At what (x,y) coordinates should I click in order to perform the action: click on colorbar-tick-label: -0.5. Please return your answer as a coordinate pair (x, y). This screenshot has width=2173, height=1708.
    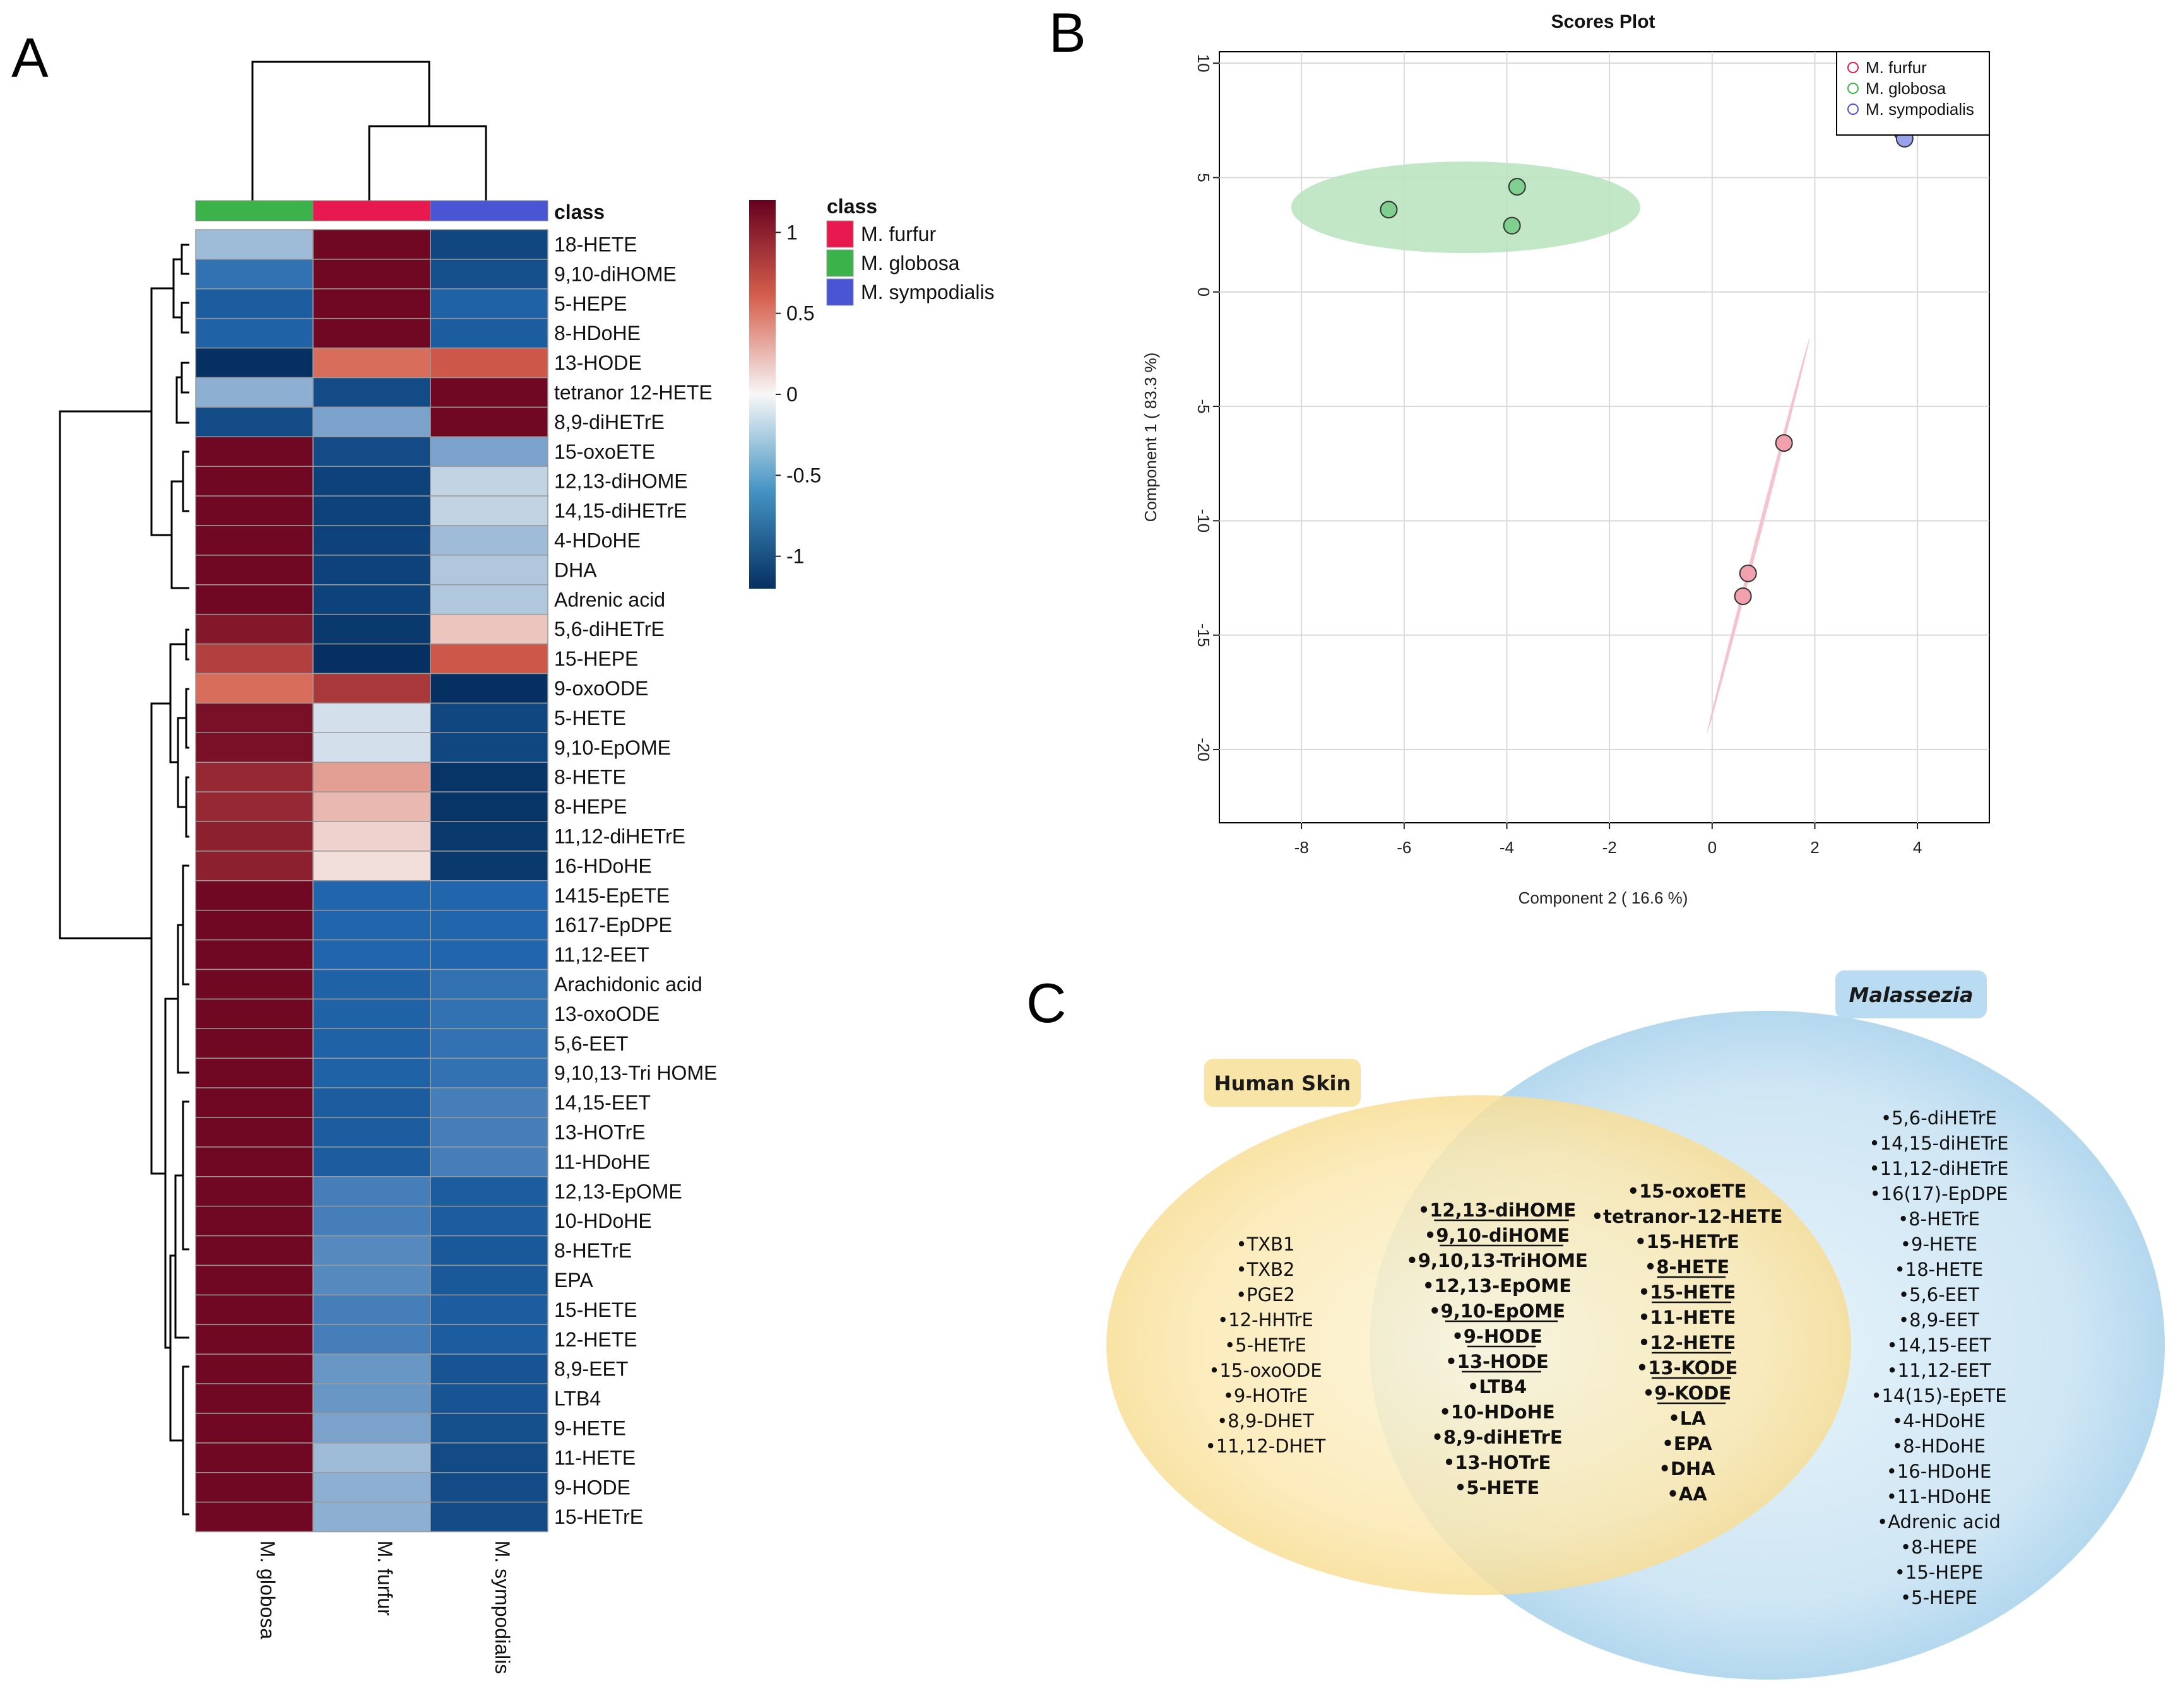
    Looking at the image, I should click on (804, 475).